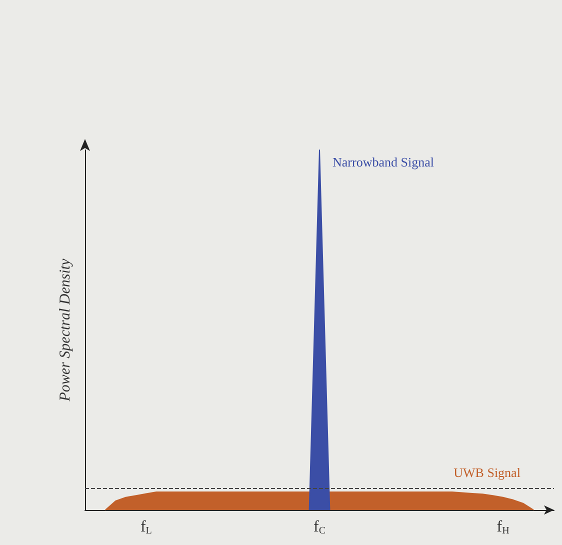 Image resolution: width=562 pixels, height=545 pixels. Describe the element at coordinates (487, 472) in the screenshot. I see `series-label: UWB Signal` at that location.